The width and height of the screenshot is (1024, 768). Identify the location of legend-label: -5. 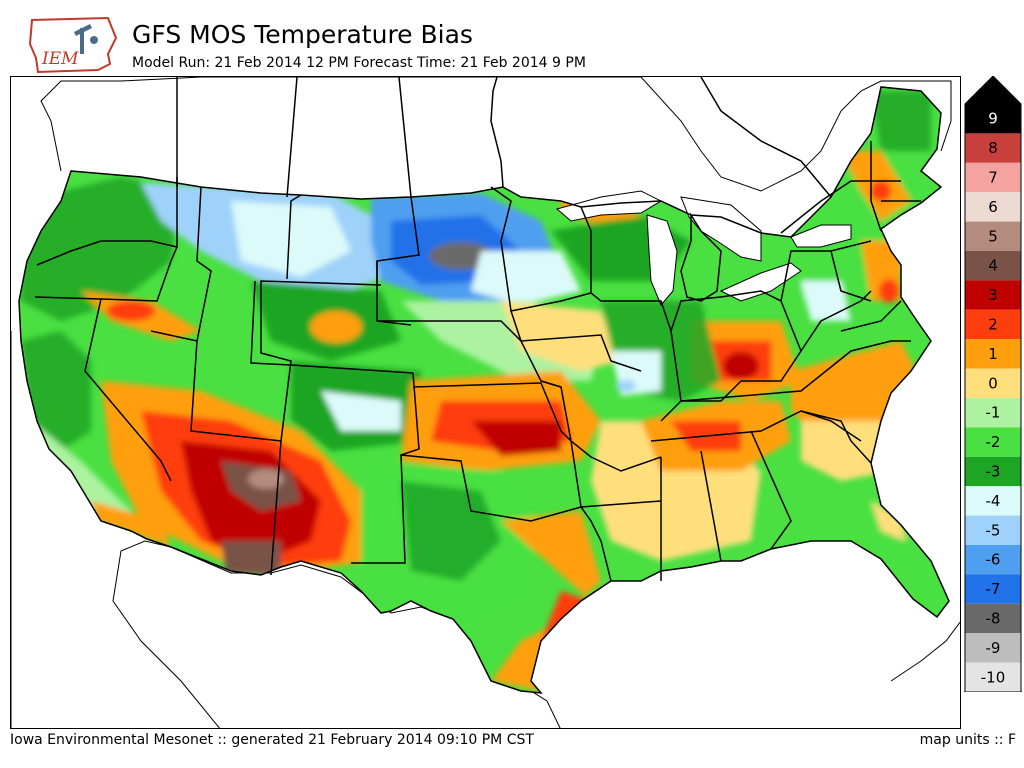
(993, 530).